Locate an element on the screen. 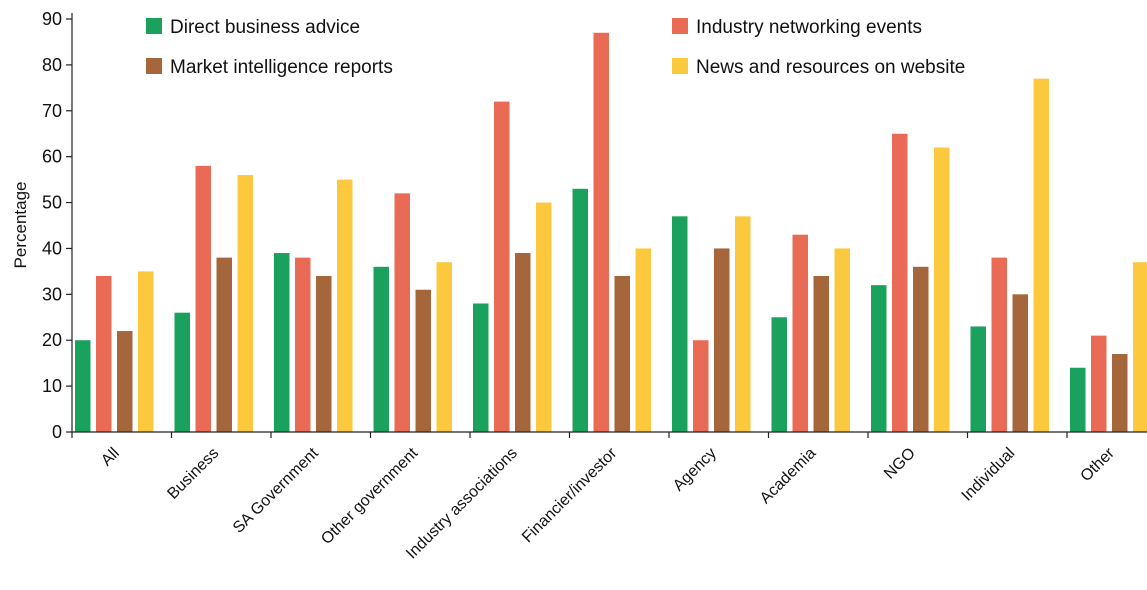  x-tick-label: NGO is located at coordinates (900, 464).